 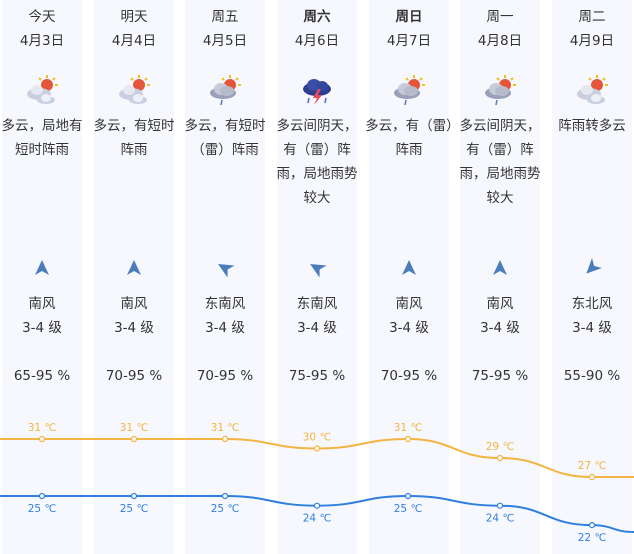 I want to click on weather-description: 多云，局地有短时阵雨, so click(x=42, y=138).